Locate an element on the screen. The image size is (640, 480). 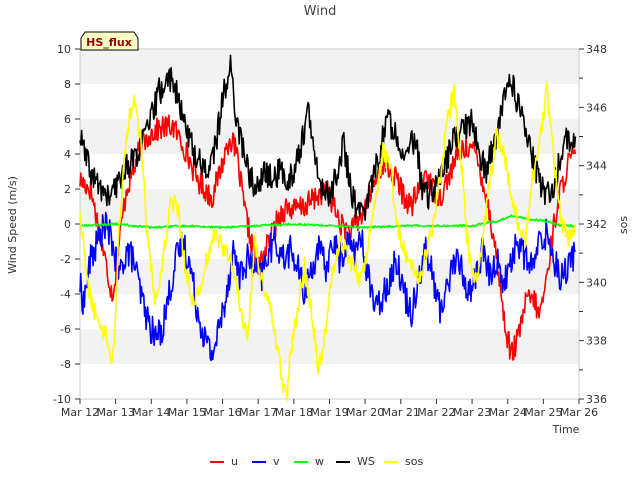
x-tick-label: Mar 21 is located at coordinates (401, 412).